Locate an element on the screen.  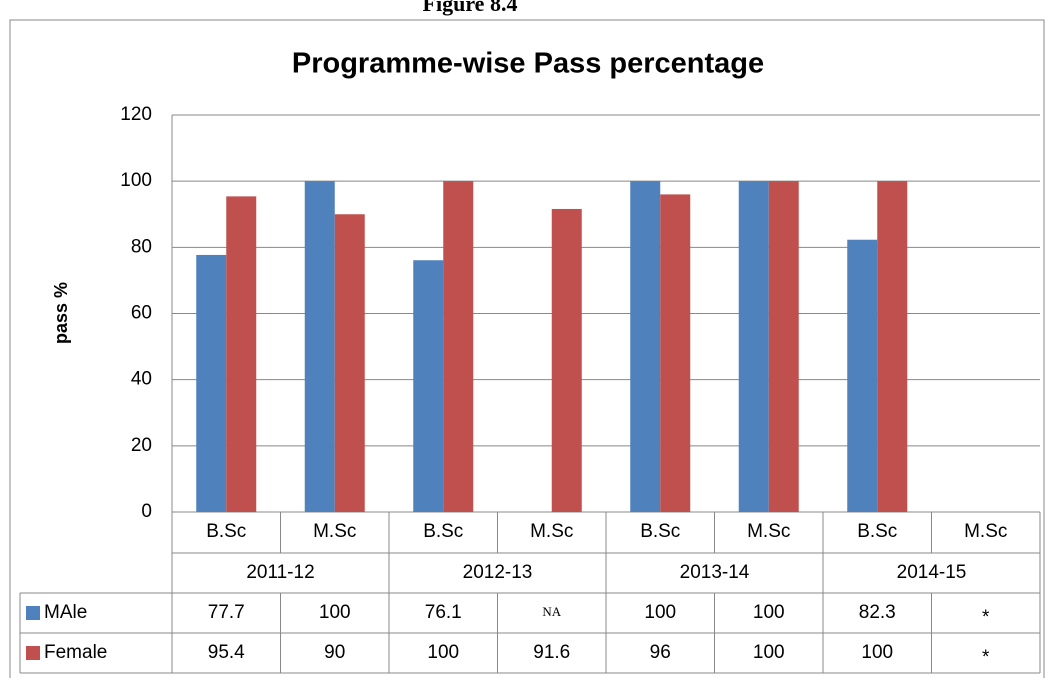
chart-title: Programme-wise Pass percentage is located at coordinates (528, 64).